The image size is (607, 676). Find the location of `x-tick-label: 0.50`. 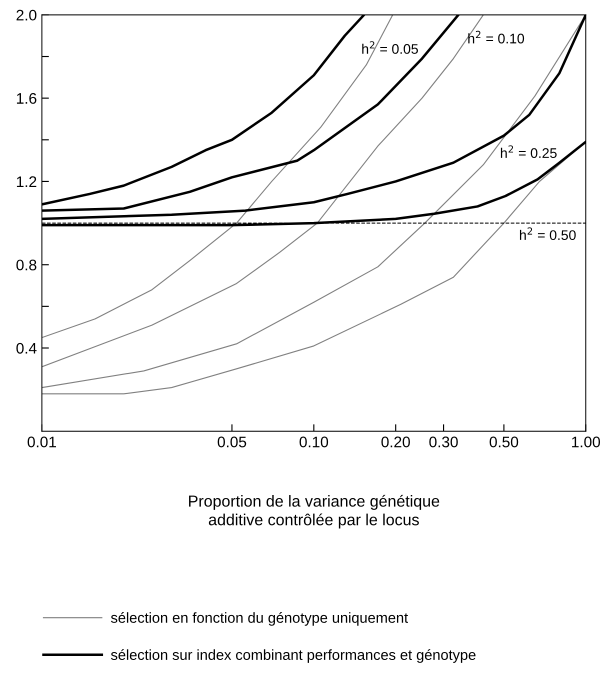

x-tick-label: 0.50 is located at coordinates (504, 442).